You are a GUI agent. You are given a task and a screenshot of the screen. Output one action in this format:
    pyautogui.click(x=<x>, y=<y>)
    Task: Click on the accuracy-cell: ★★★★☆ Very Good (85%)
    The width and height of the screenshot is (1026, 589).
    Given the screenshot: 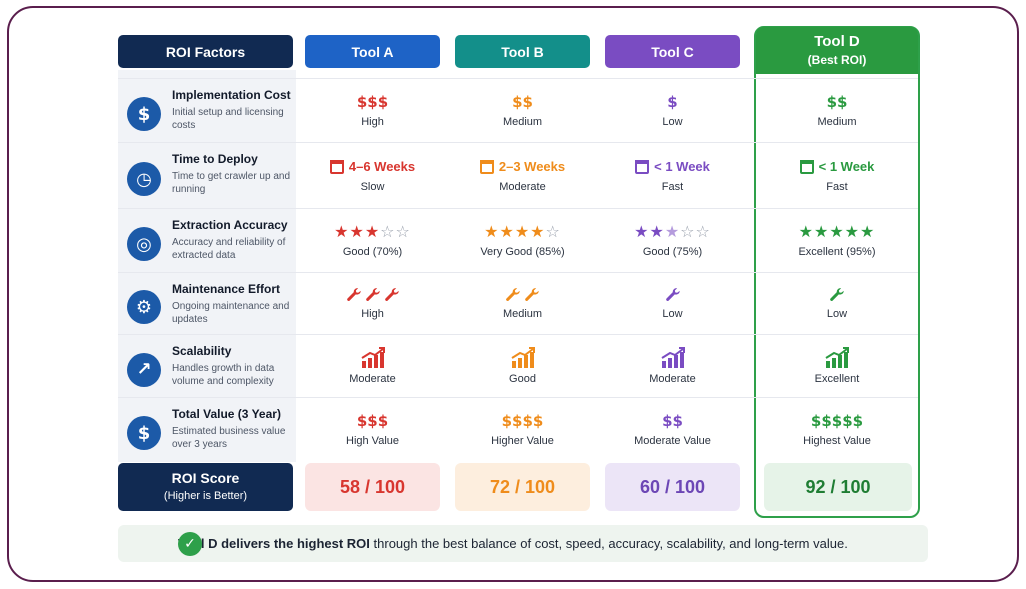 What is the action you would take?
    pyautogui.click(x=522, y=240)
    